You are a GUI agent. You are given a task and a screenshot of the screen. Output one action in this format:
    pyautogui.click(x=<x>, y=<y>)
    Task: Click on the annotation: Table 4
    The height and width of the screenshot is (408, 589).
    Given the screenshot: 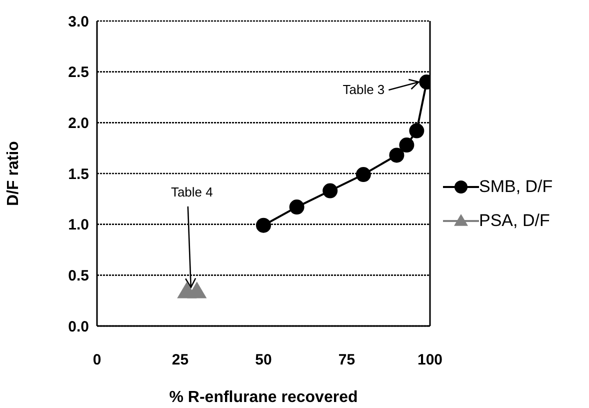 What is the action you would take?
    pyautogui.click(x=191, y=192)
    